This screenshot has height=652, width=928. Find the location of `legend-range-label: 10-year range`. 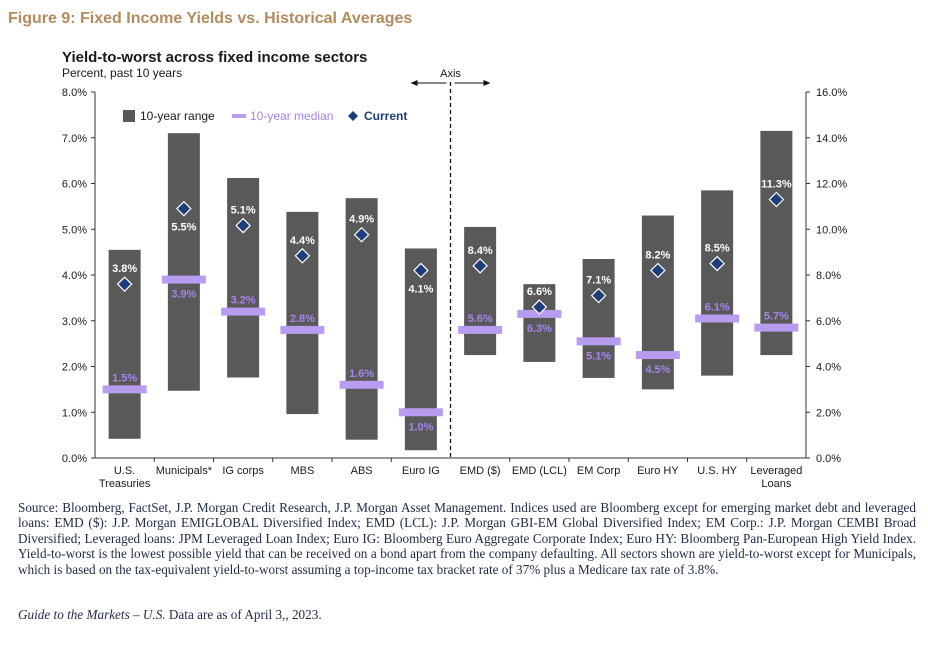

legend-range-label: 10-year range is located at coordinates (177, 116).